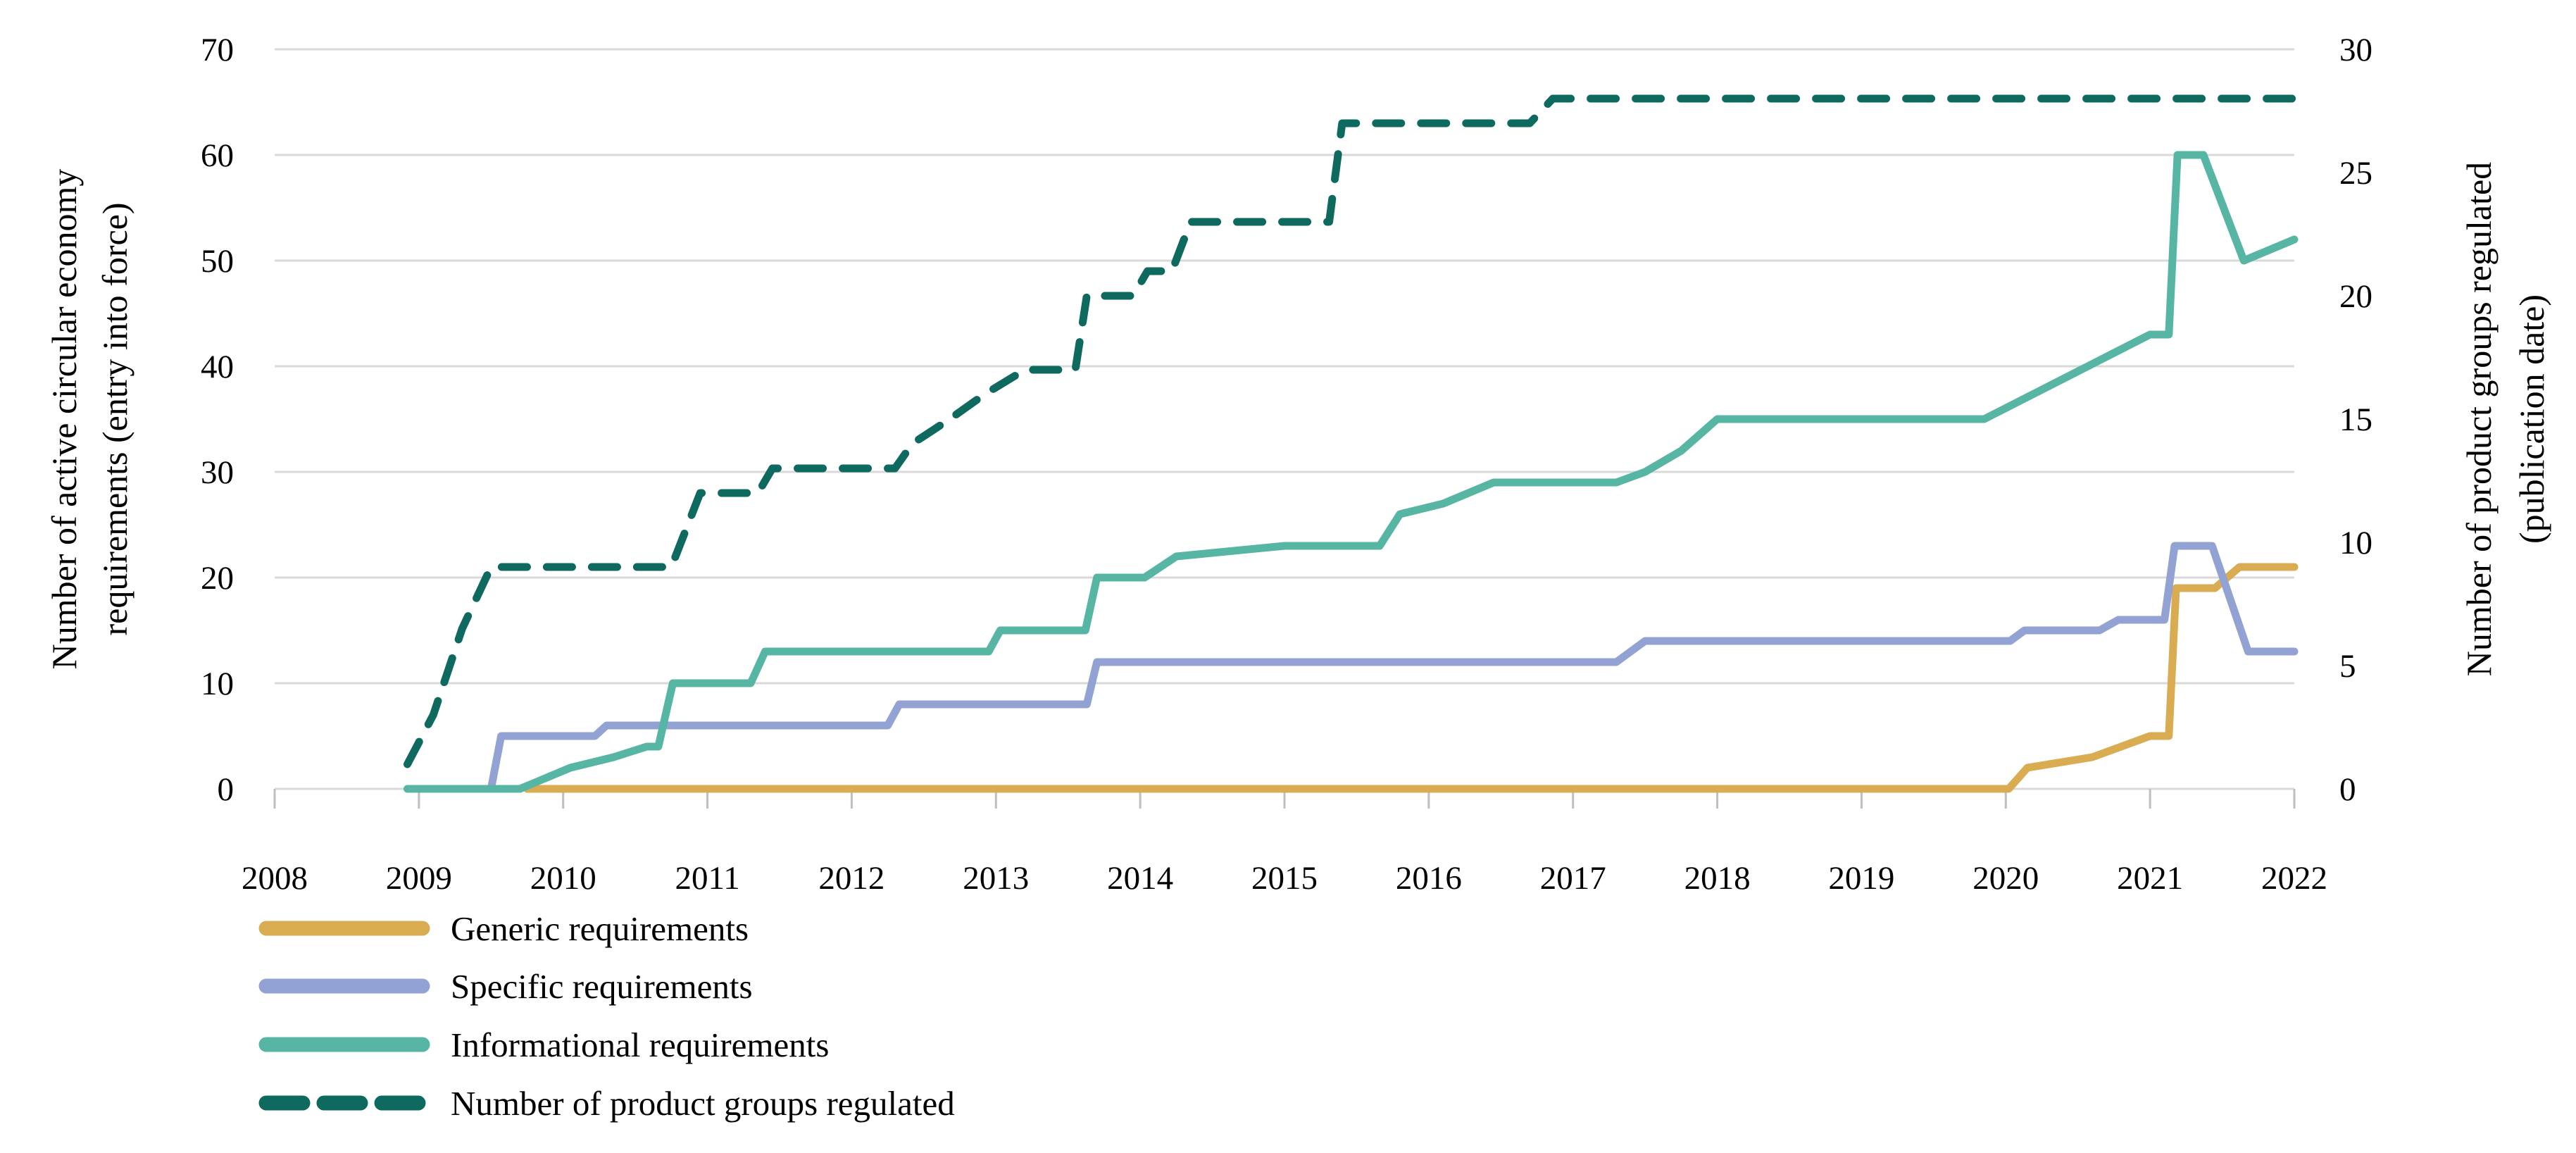  What do you see at coordinates (707, 878) in the screenshot?
I see `x-axis-tick-label: 2011` at bounding box center [707, 878].